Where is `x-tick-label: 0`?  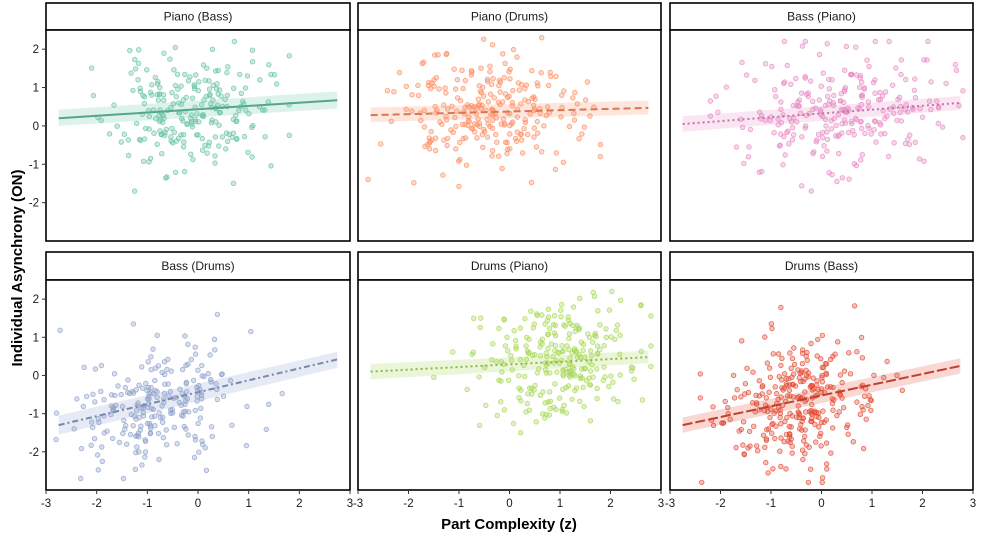
x-tick-label: 0 is located at coordinates (821, 504).